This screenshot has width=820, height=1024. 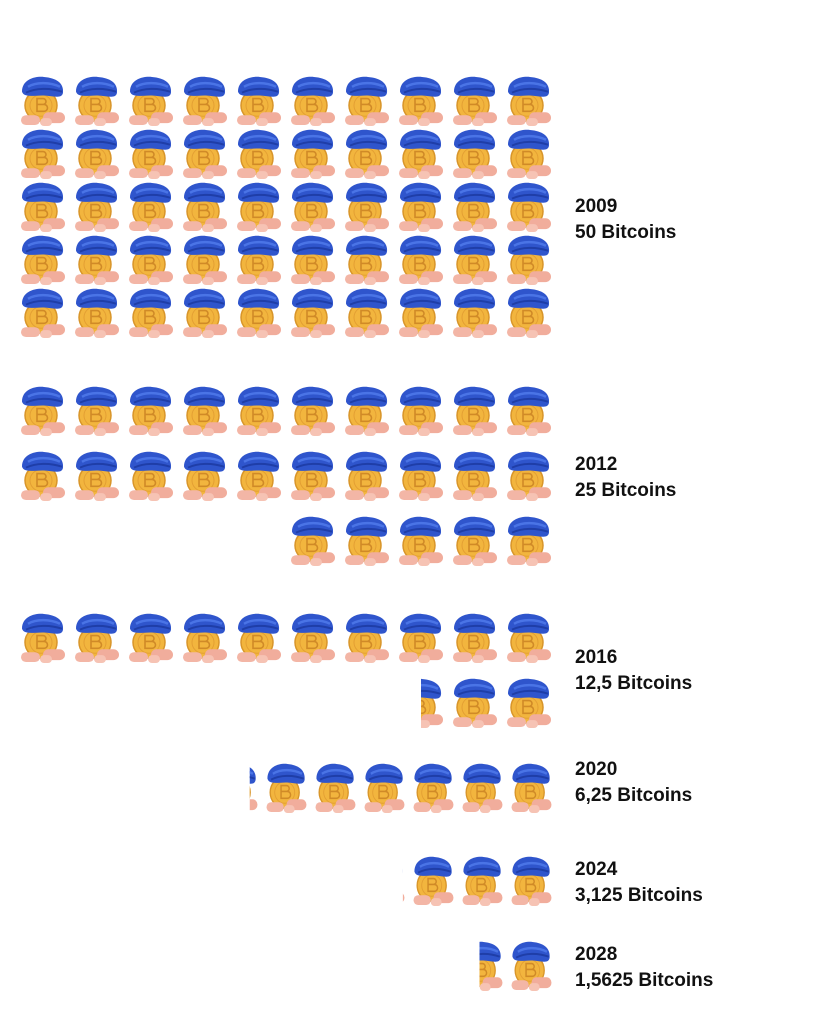 What do you see at coordinates (633, 683) in the screenshot?
I see `value-label: 12,5 Bitcoins` at bounding box center [633, 683].